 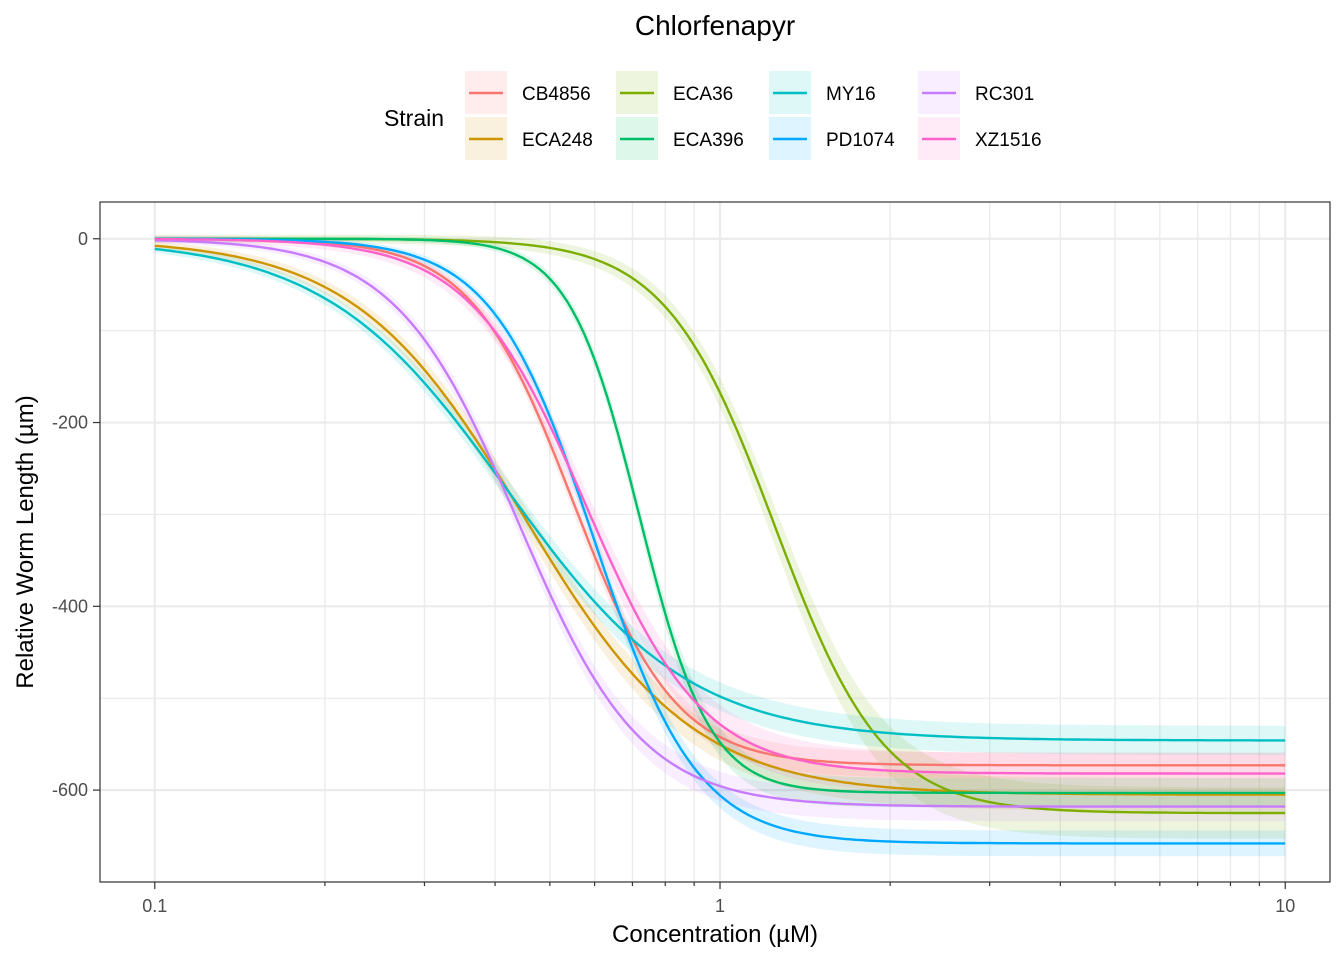 What do you see at coordinates (708, 140) in the screenshot?
I see `legend-label-ECA396: ECA396` at bounding box center [708, 140].